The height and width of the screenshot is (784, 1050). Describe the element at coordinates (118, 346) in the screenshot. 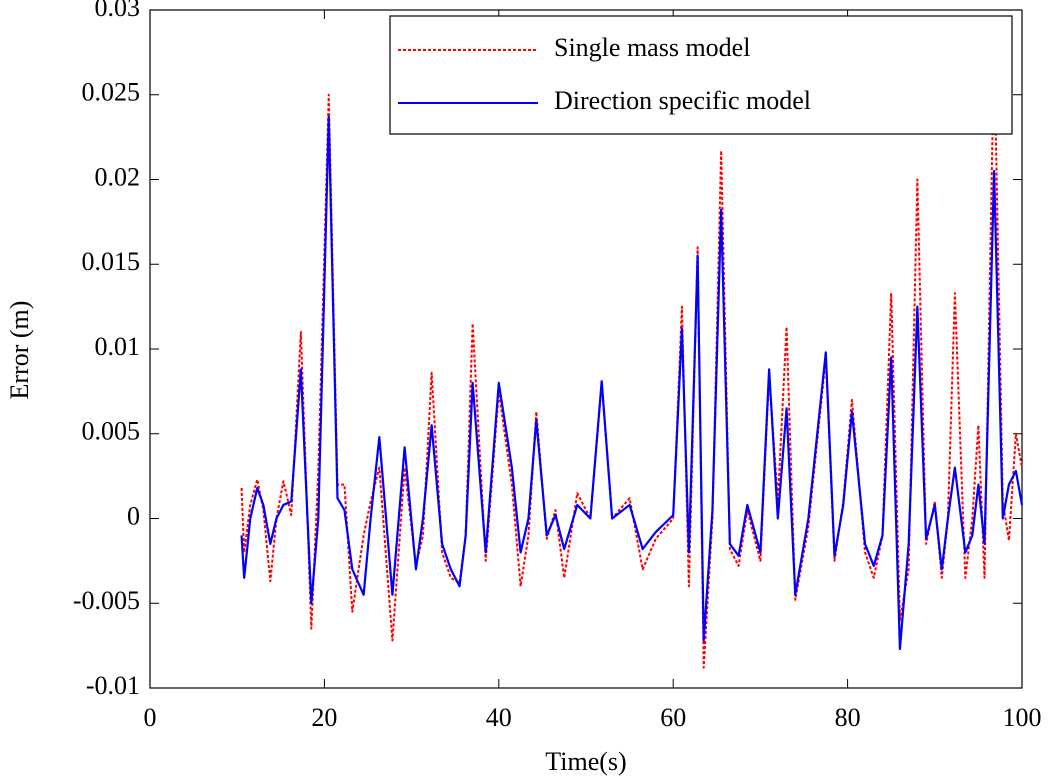

I see `y-tick-label: 0.01` at that location.